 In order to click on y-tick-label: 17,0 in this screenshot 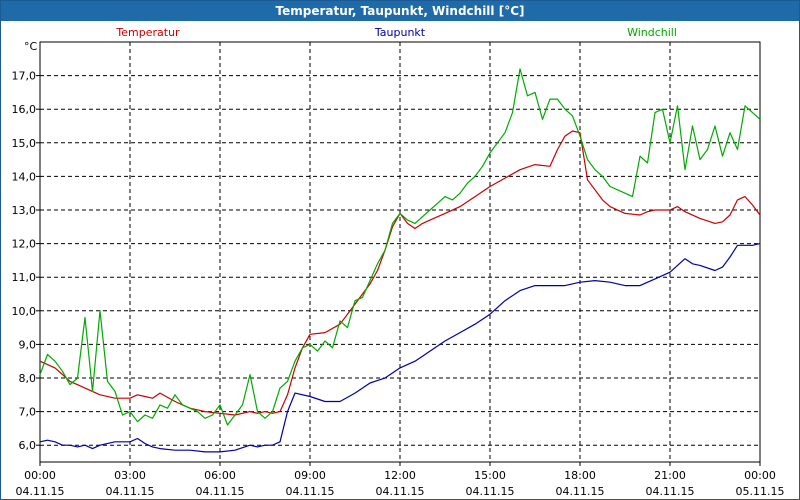, I will do `click(24, 76)`.